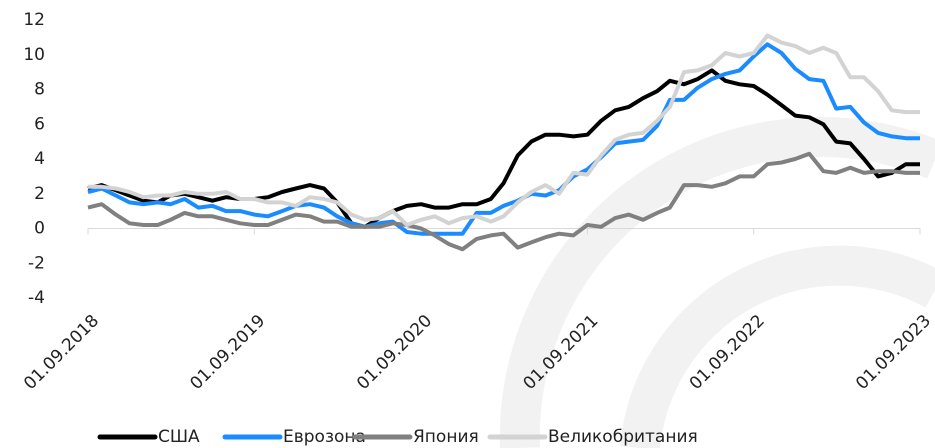  Describe the element at coordinates (324, 437) in the screenshot. I see `legend-label: Еврозона` at that location.